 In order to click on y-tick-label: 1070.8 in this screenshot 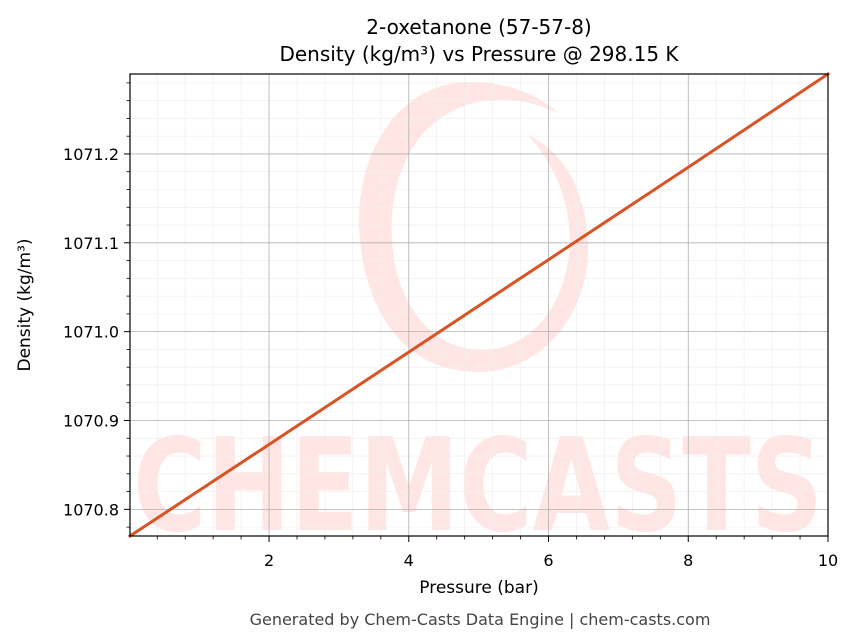, I will do `click(91, 509)`.